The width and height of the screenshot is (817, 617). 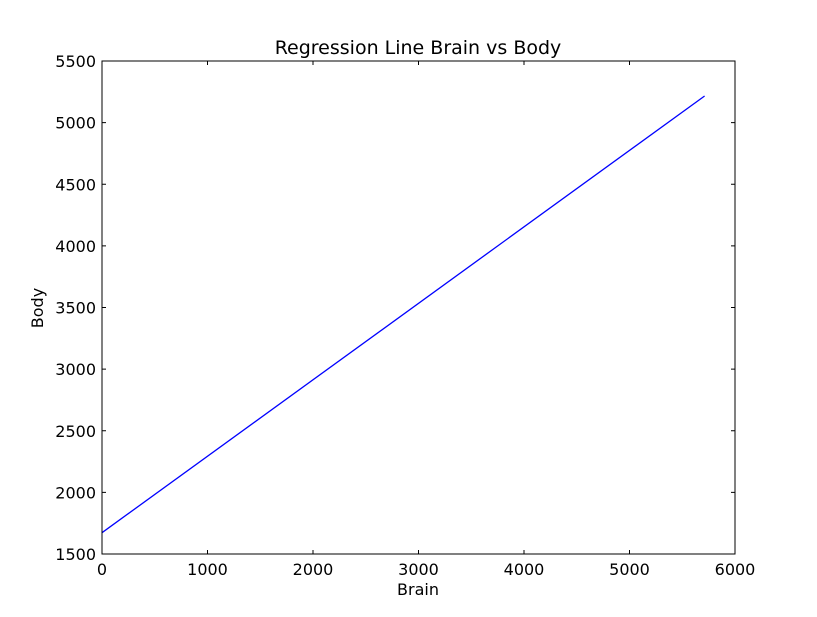 I want to click on chart-title: Regression Line Brain vs Body, so click(x=418, y=48).